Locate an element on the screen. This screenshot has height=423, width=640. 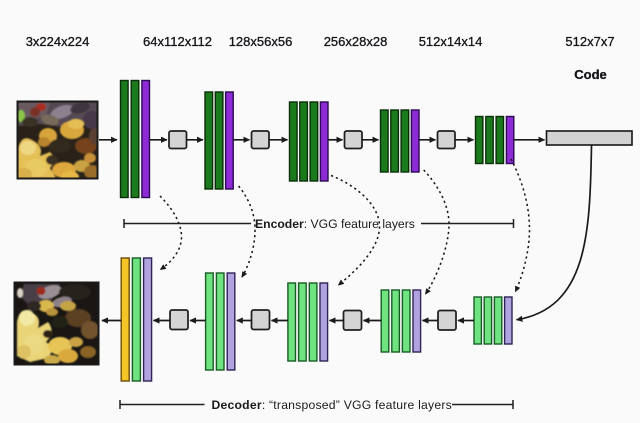
svg-text: 256x28x28 is located at coordinates (356, 41).